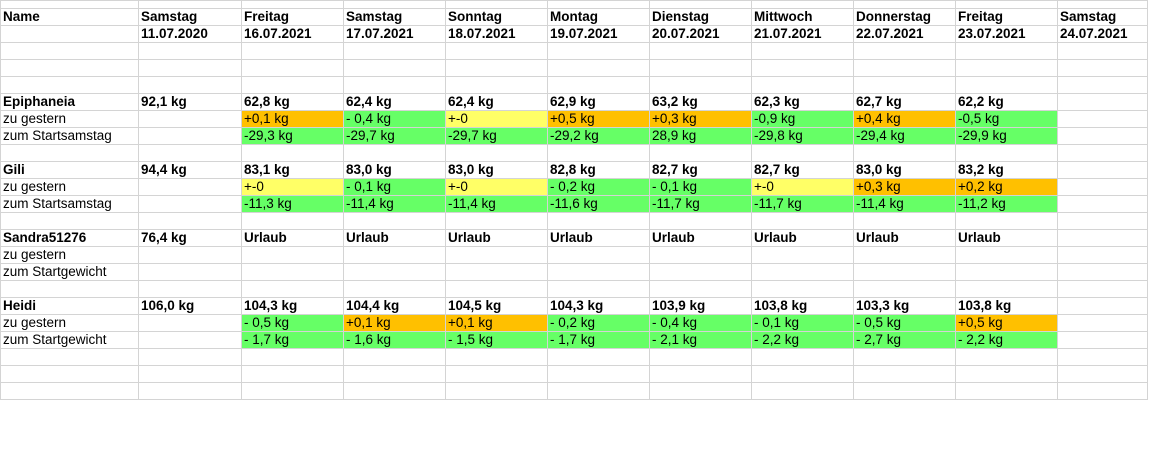 This screenshot has height=454, width=1173. Describe the element at coordinates (69, 204) in the screenshot. I see `row-label-cell: zum Startsamstag` at that location.